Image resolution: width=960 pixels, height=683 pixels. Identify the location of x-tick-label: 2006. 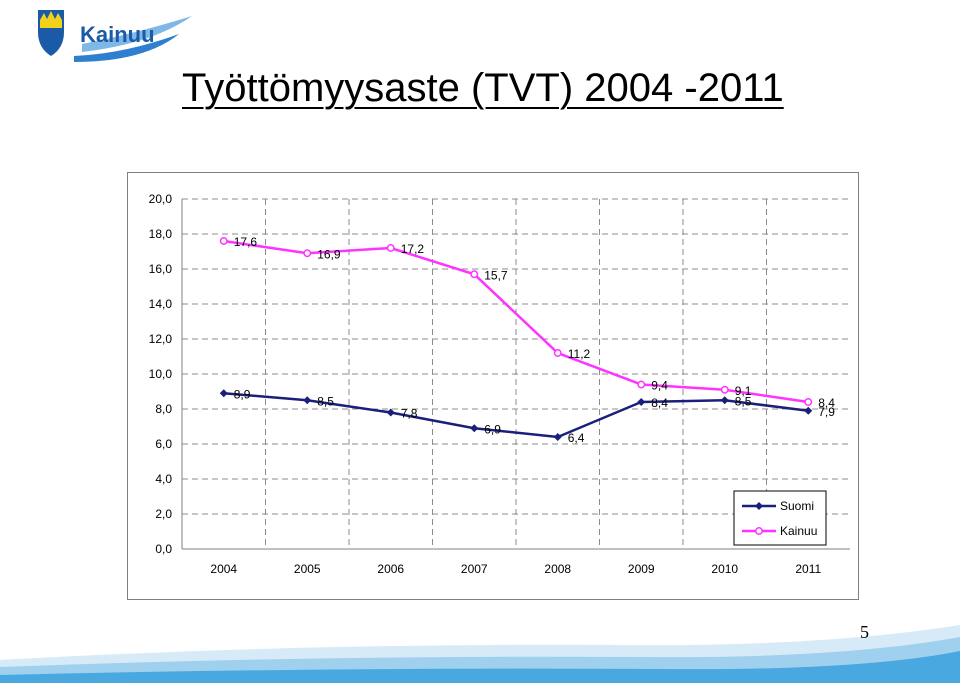
(390, 569).